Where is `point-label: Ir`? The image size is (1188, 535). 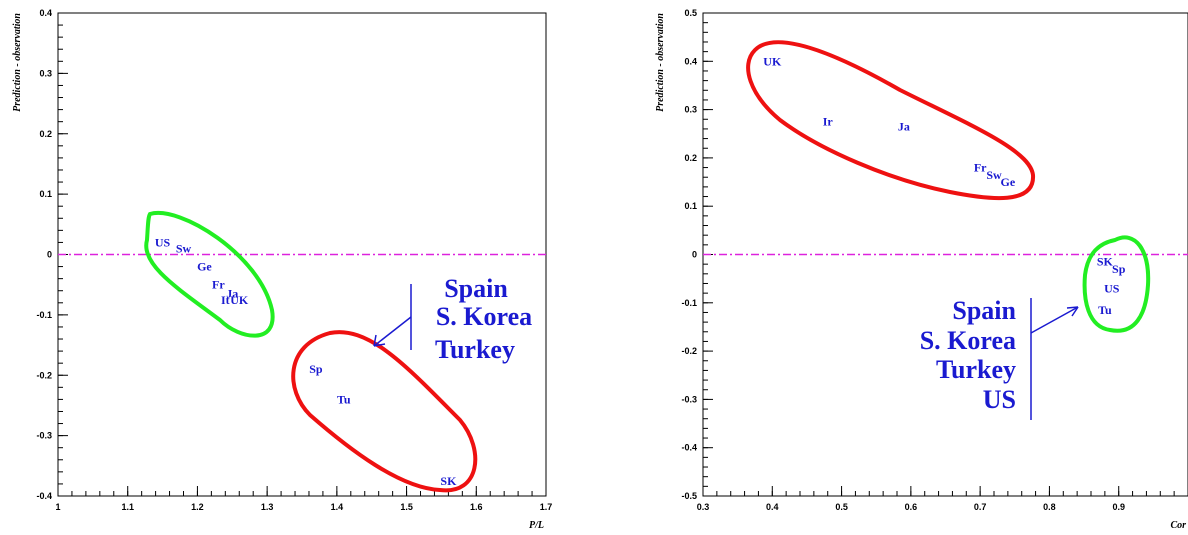 point-label: Ir is located at coordinates (828, 122).